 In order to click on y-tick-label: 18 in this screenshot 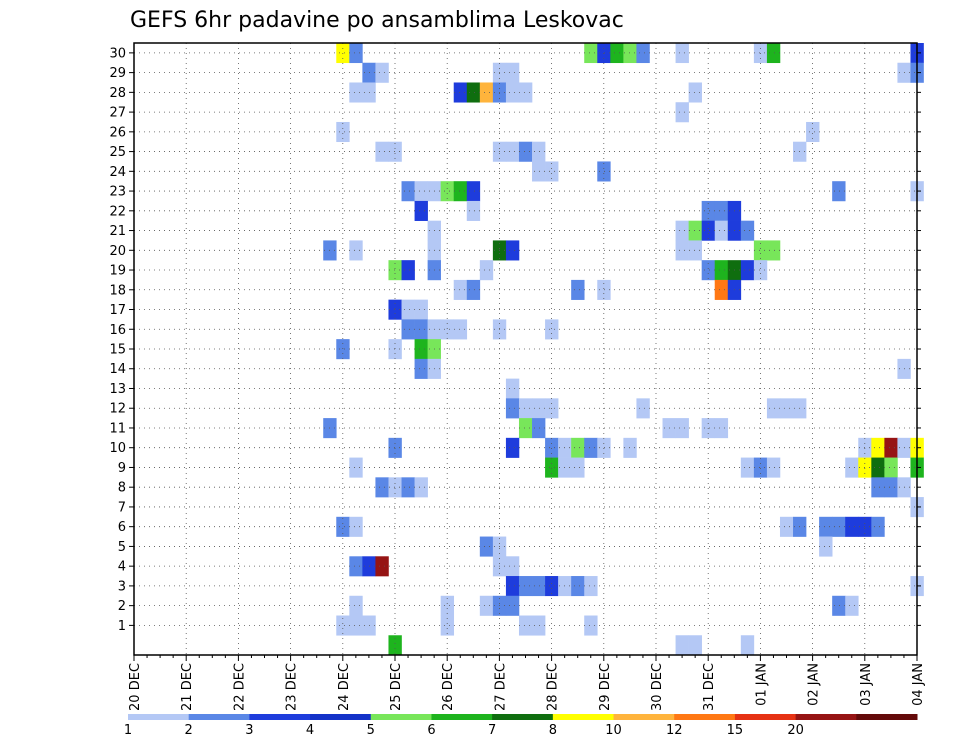, I will do `click(117, 290)`.